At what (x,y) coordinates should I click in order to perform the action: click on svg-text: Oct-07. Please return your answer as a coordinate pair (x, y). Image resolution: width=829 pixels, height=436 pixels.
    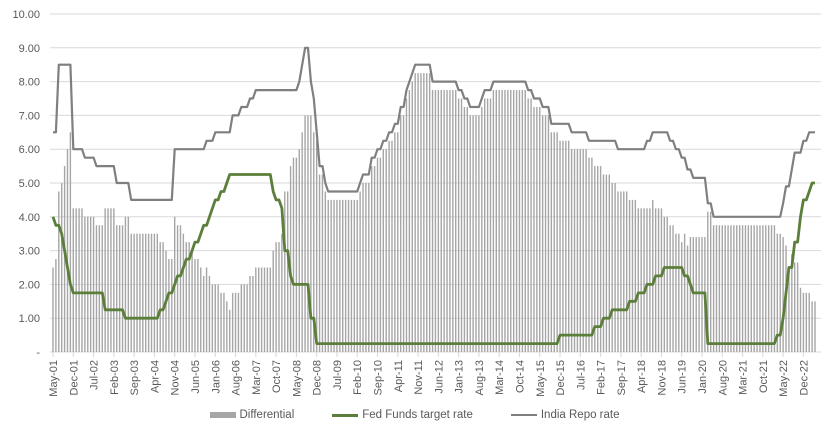
    Looking at the image, I should click on (277, 376).